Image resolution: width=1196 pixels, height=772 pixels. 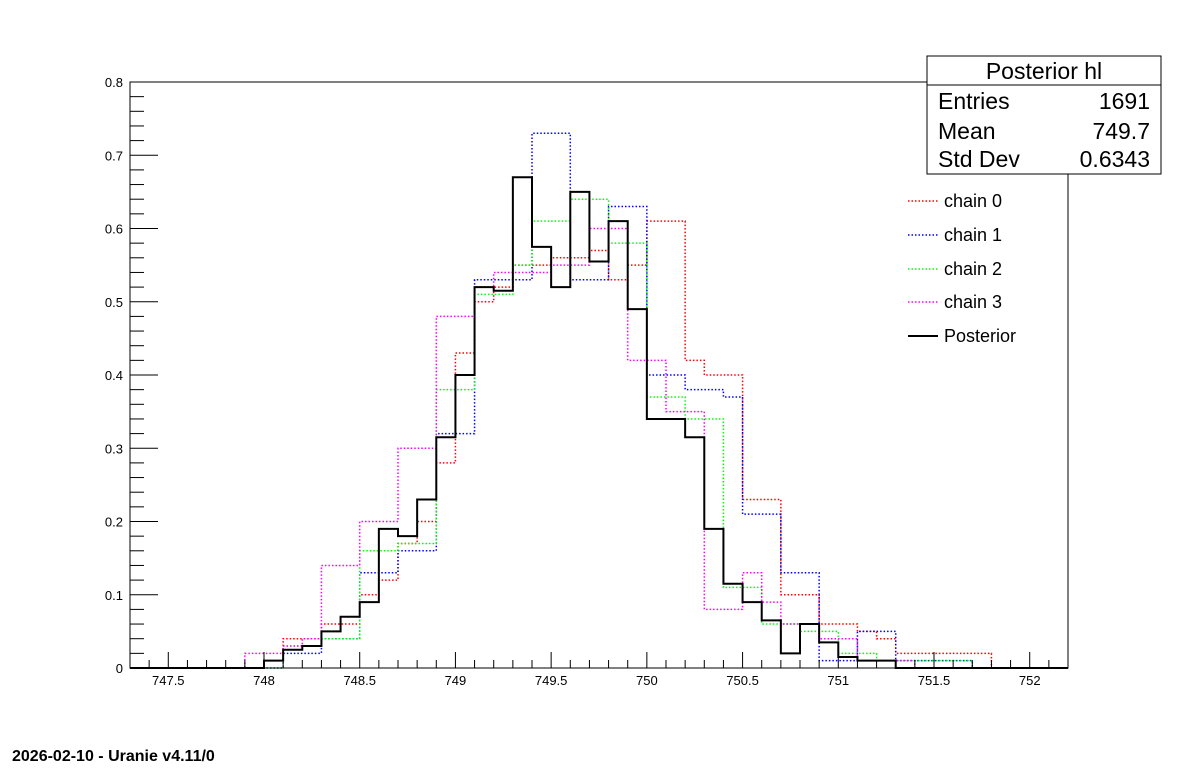 What do you see at coordinates (114, 595) in the screenshot?
I see `y-tick-label: 0.1` at bounding box center [114, 595].